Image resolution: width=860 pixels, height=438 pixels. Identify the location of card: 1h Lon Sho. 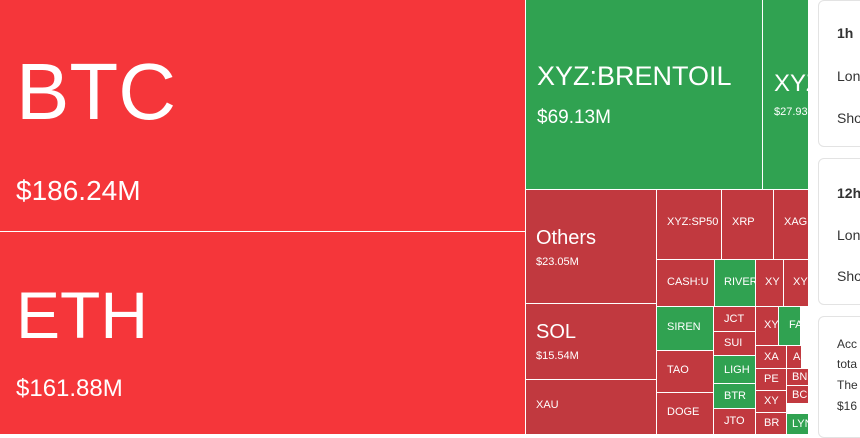
(839, 73).